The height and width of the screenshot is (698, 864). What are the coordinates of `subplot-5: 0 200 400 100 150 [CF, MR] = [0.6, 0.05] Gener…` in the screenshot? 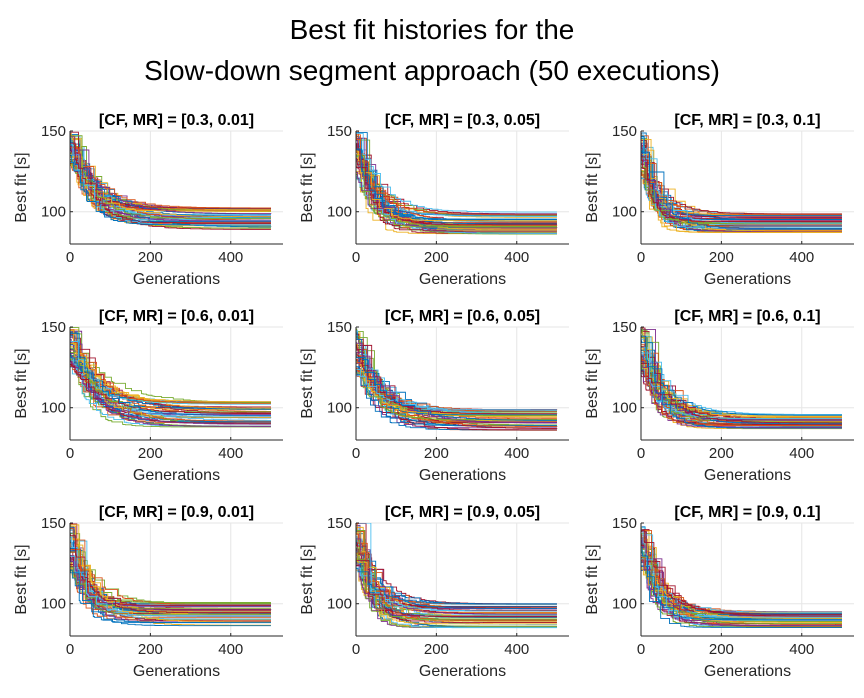 It's located at (434, 396).